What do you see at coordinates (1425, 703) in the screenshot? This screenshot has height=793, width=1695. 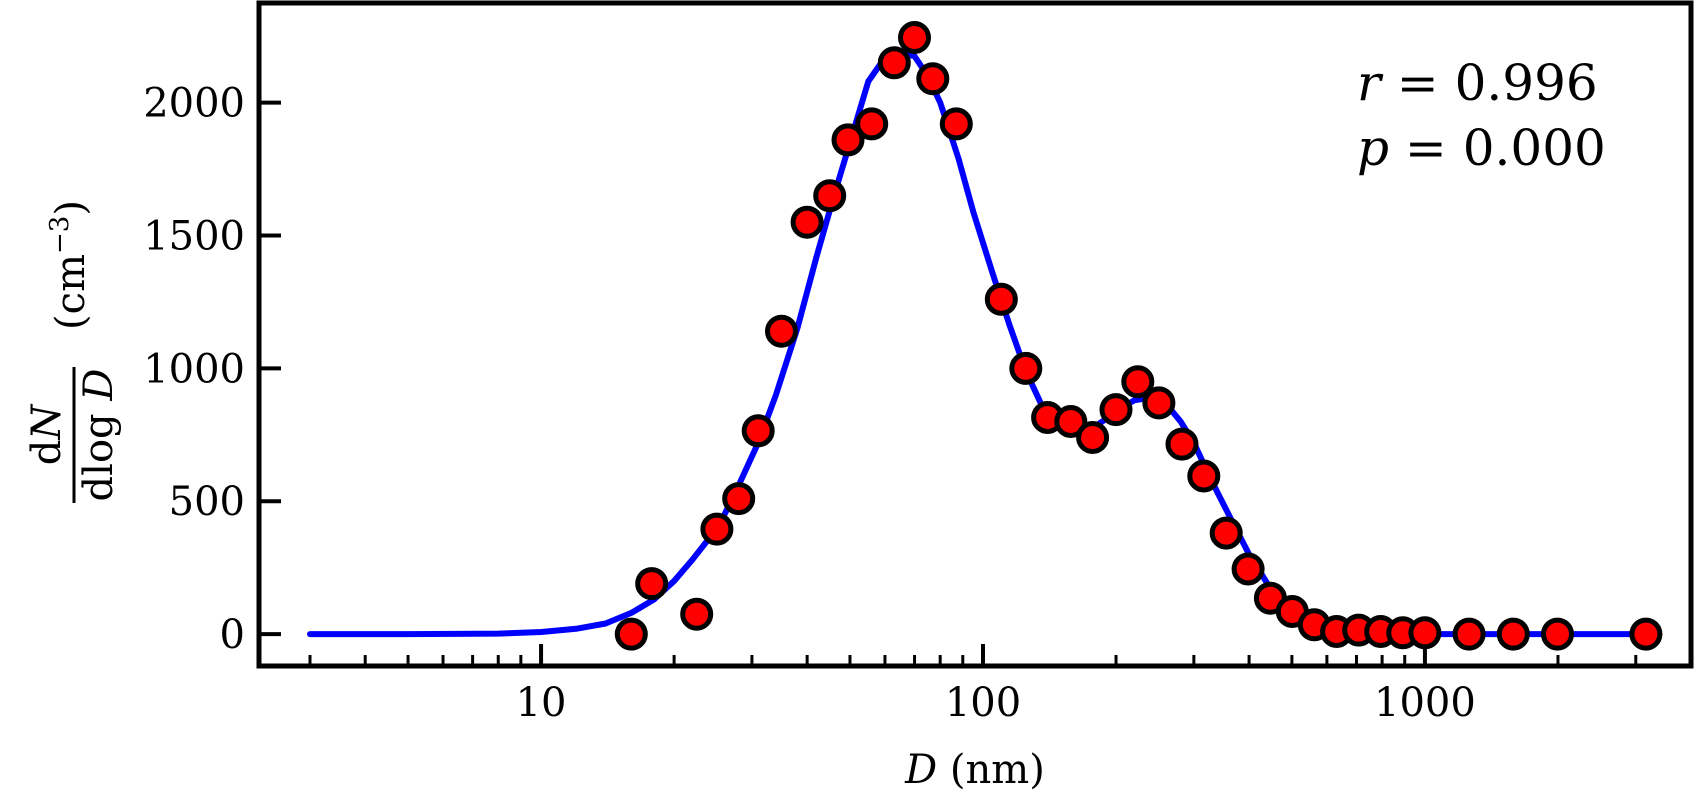 I see `x-tick-label: 1000` at bounding box center [1425, 703].